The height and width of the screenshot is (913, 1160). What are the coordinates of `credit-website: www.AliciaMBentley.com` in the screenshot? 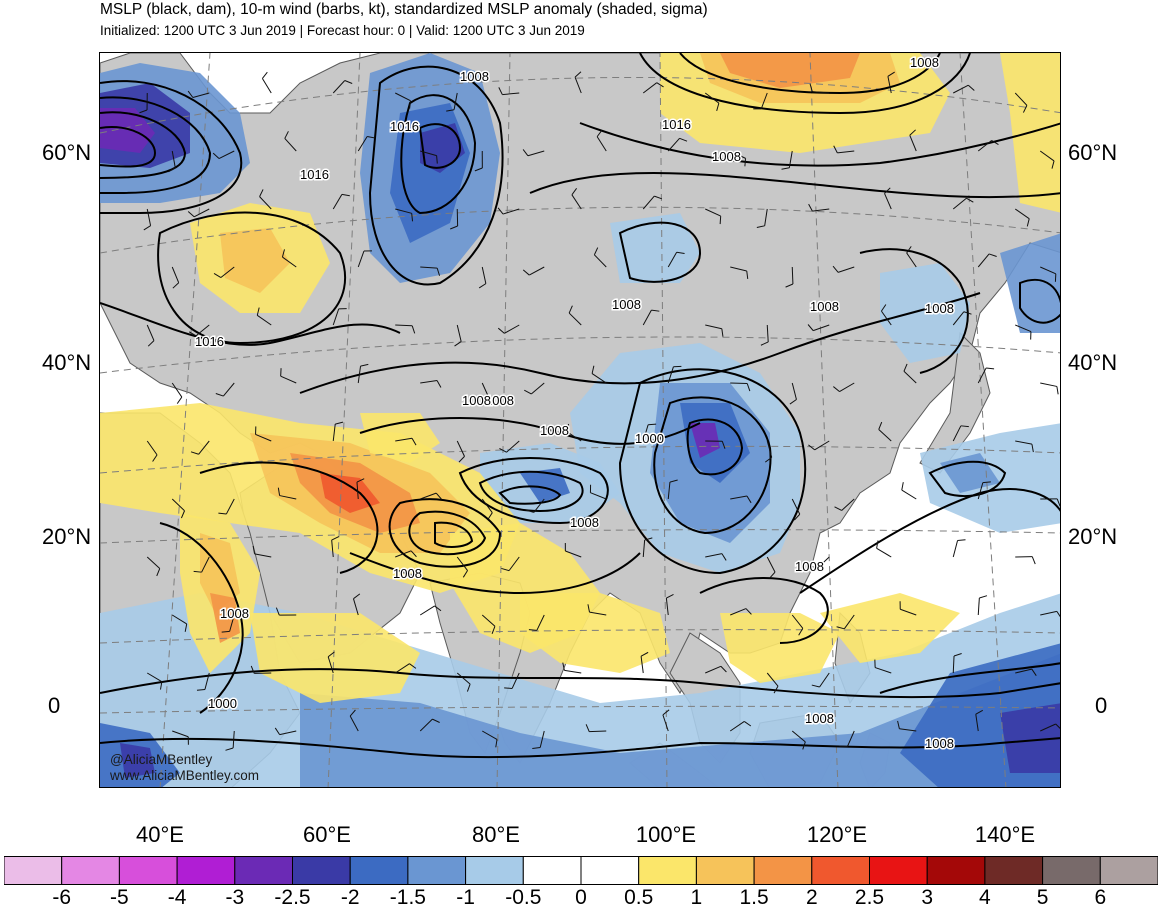 It's located at (185, 775).